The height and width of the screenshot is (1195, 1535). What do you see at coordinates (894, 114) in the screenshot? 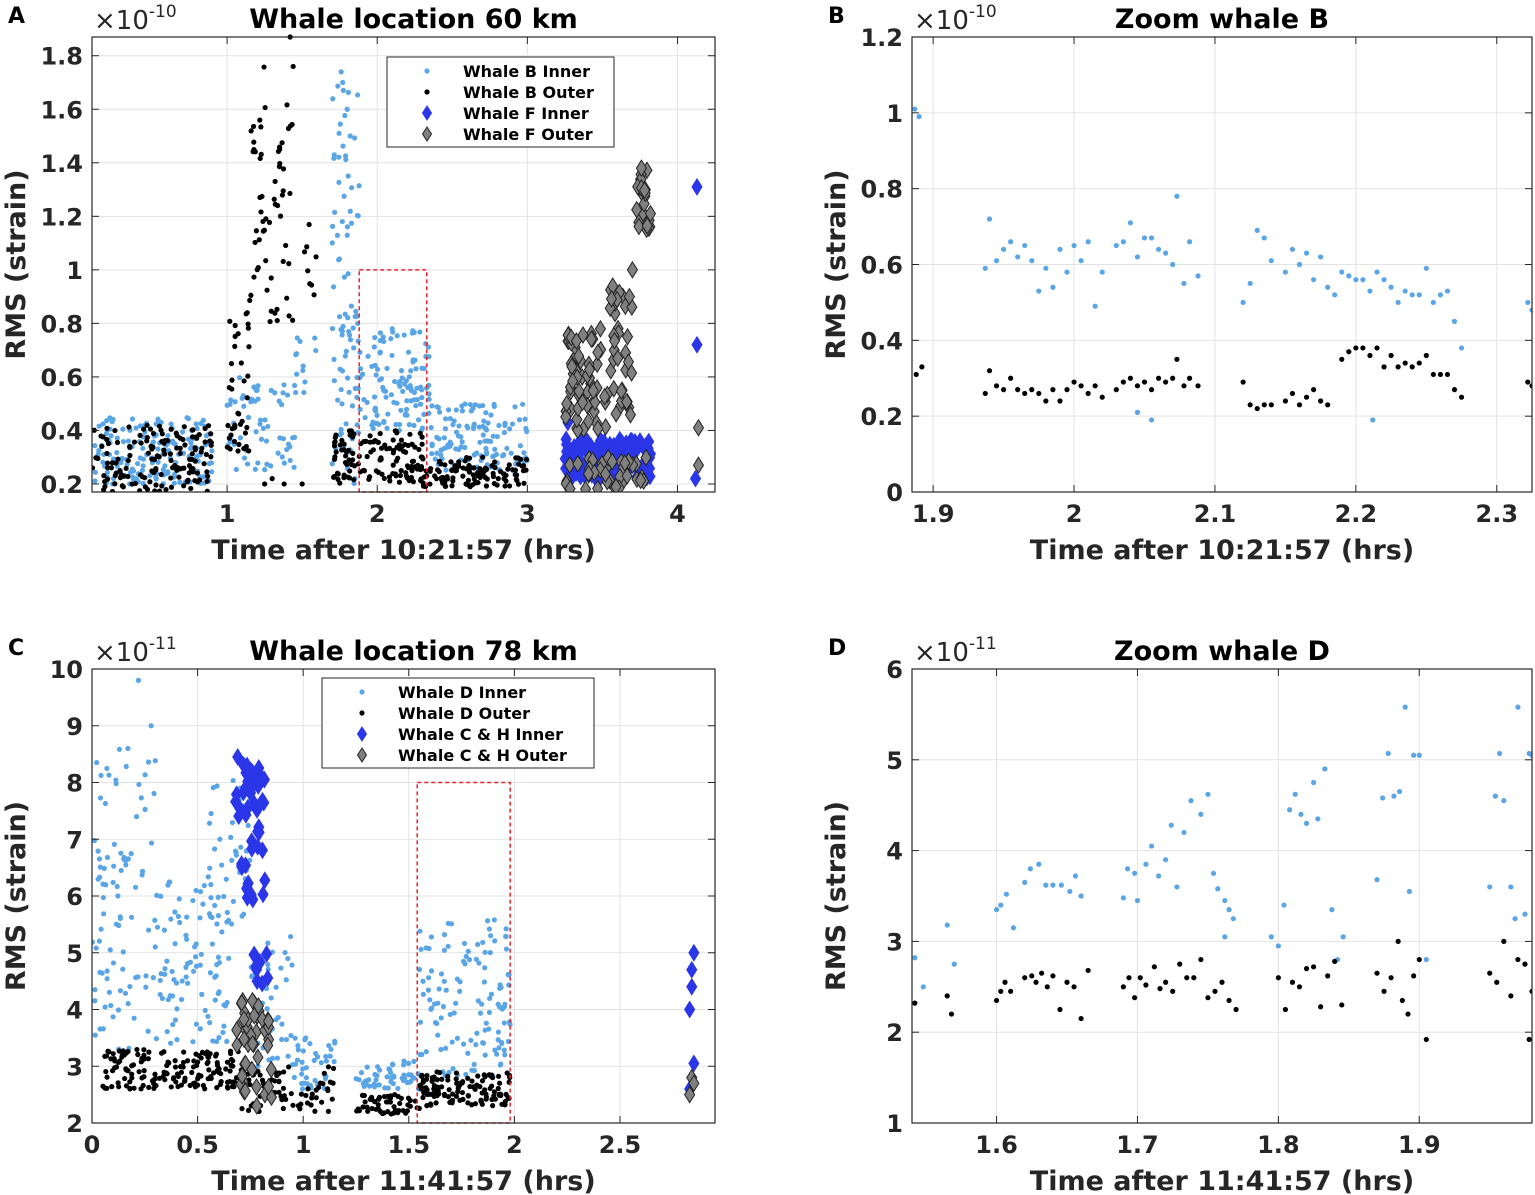
I see `y-tick-label: 1` at bounding box center [894, 114].